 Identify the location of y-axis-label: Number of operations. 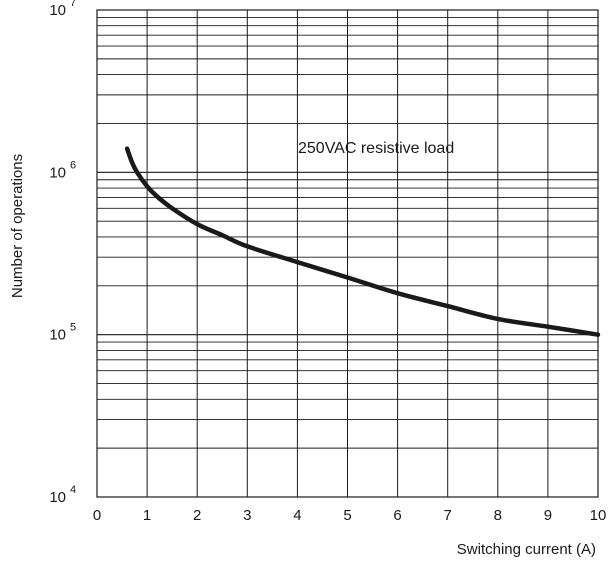
(17, 226).